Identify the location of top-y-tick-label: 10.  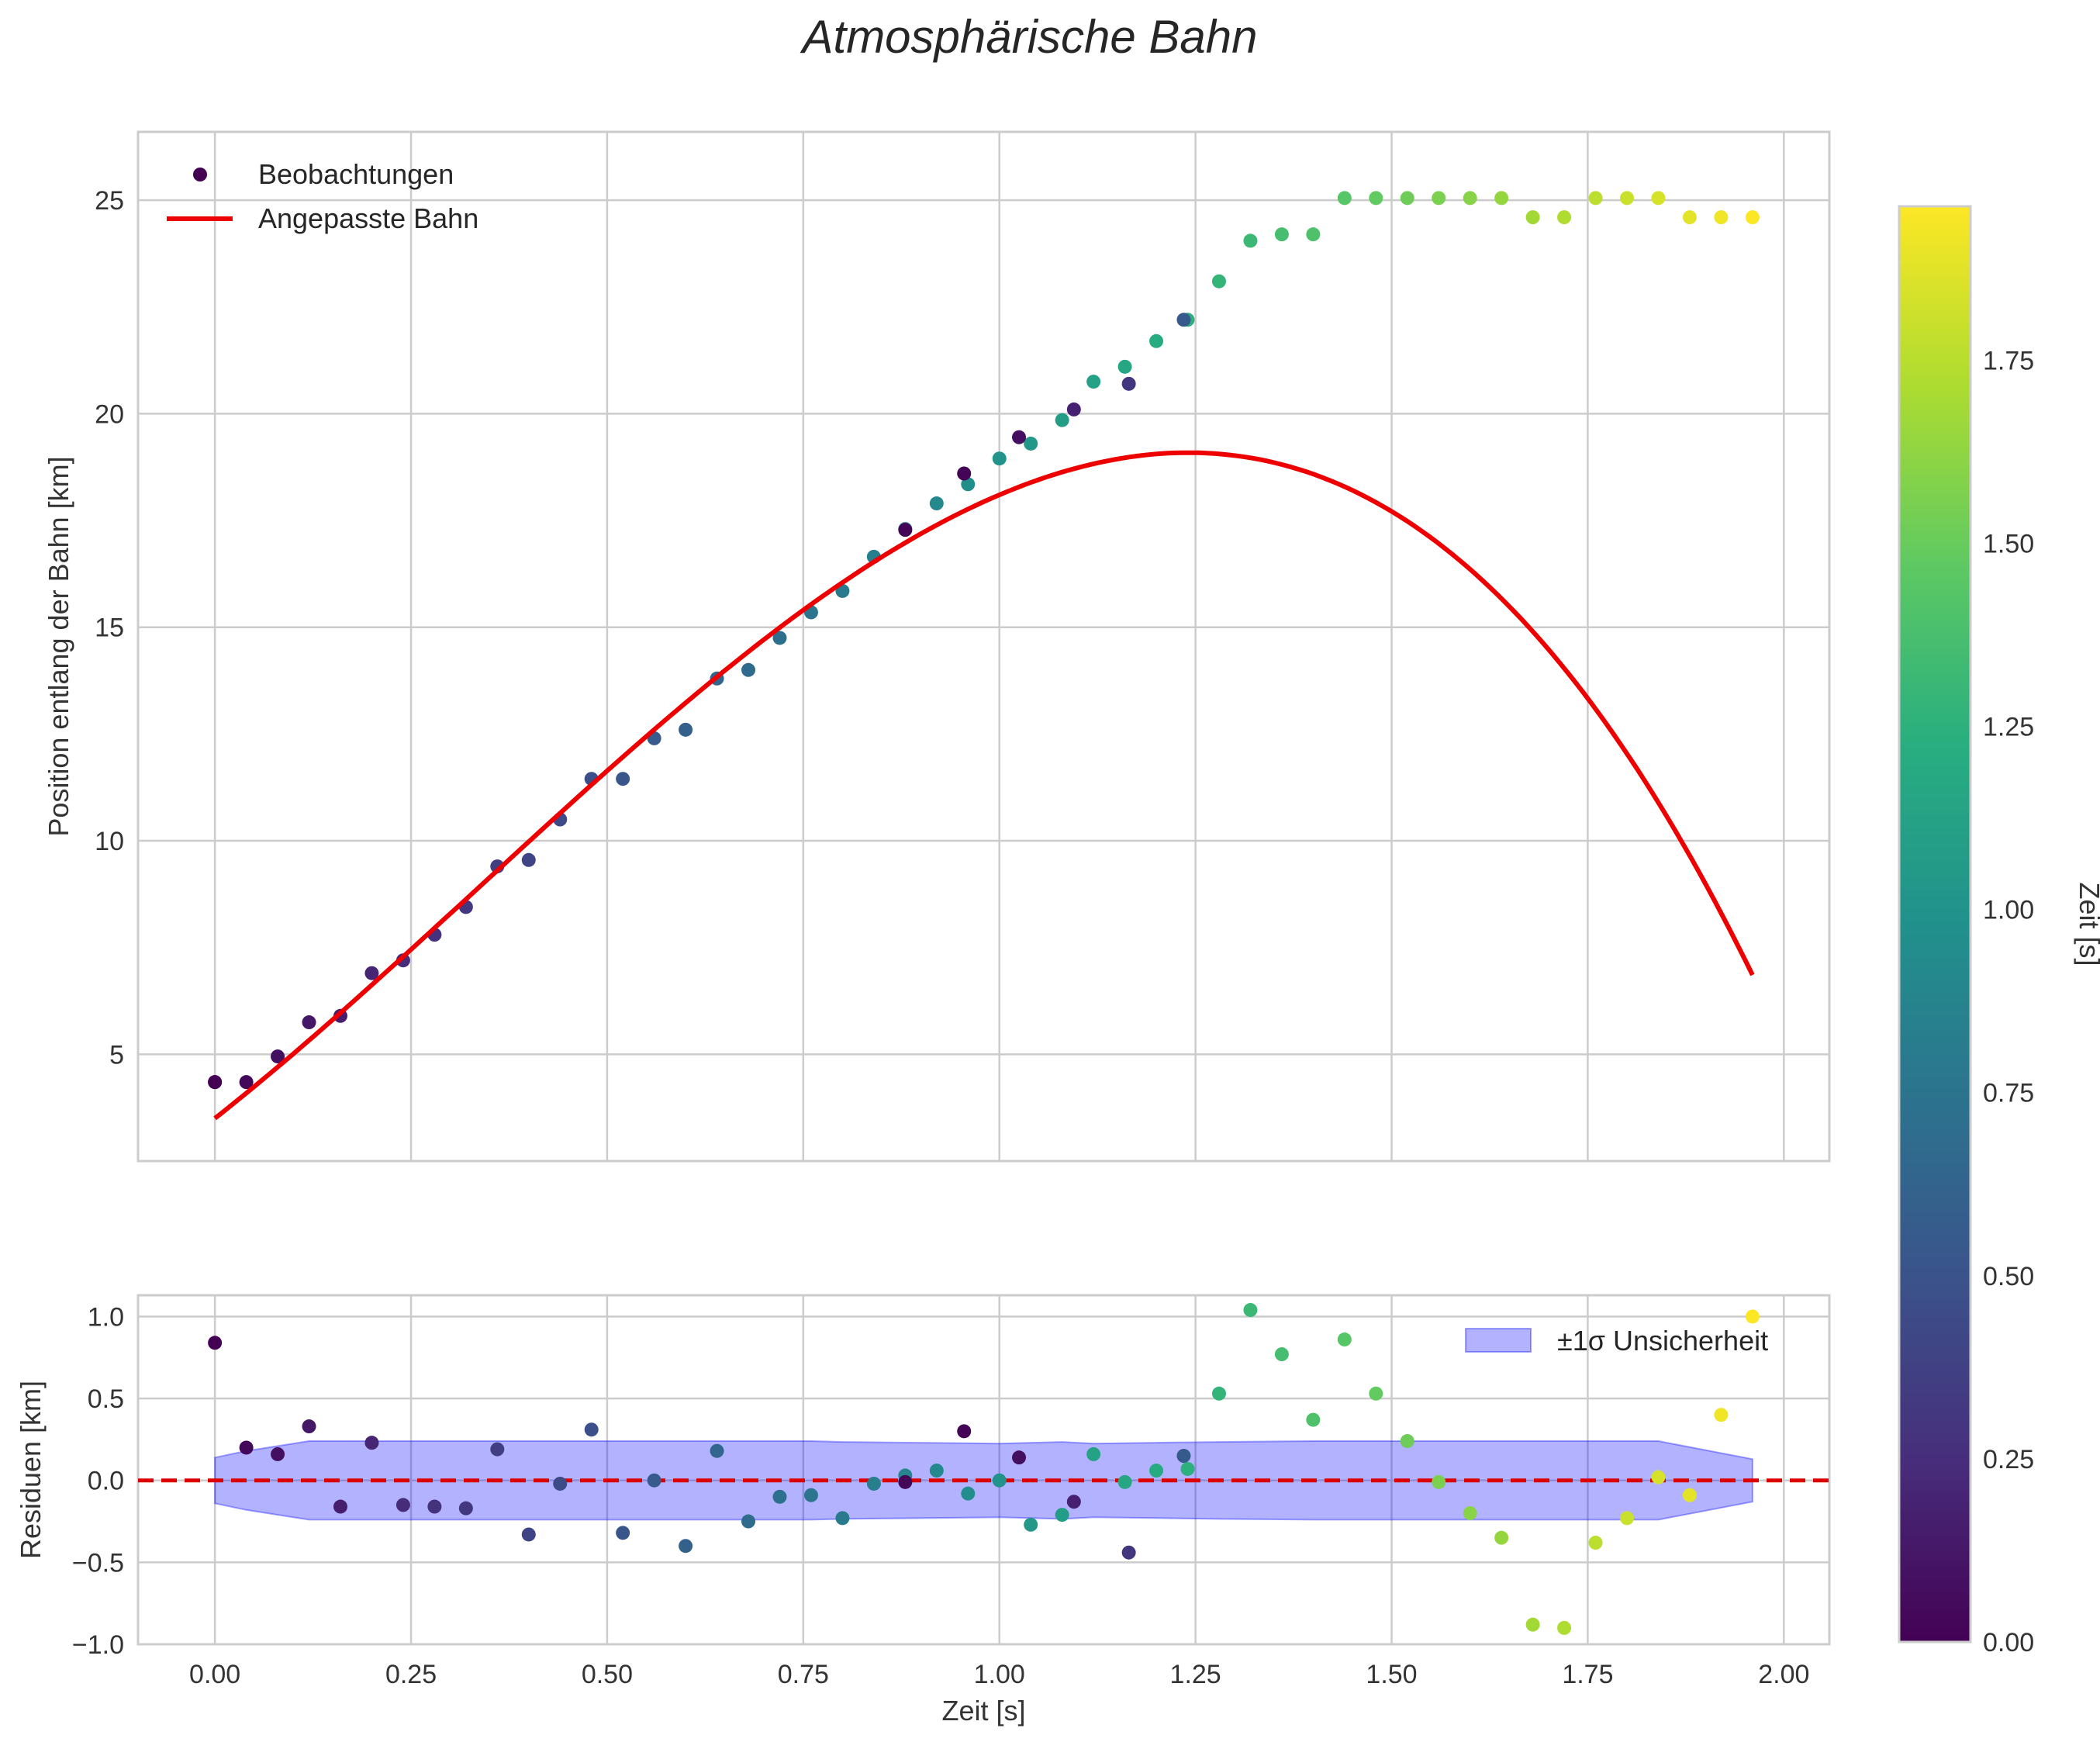
(109, 841).